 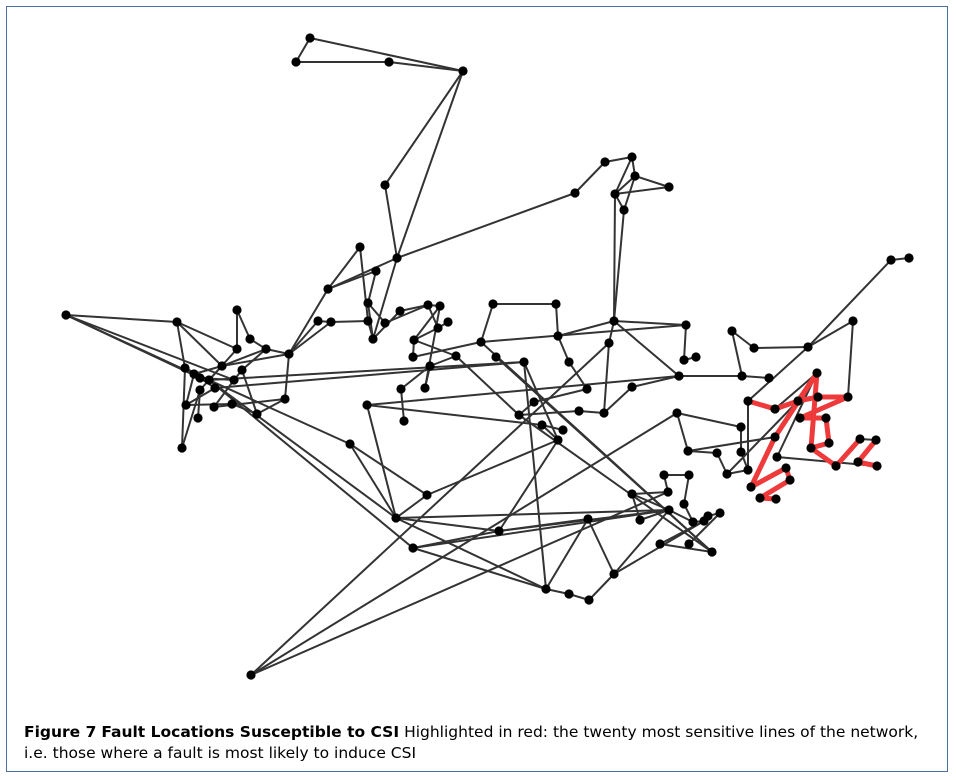 I want to click on figure-title: Fault Locations Susceptible to CSI, so click(x=250, y=732).